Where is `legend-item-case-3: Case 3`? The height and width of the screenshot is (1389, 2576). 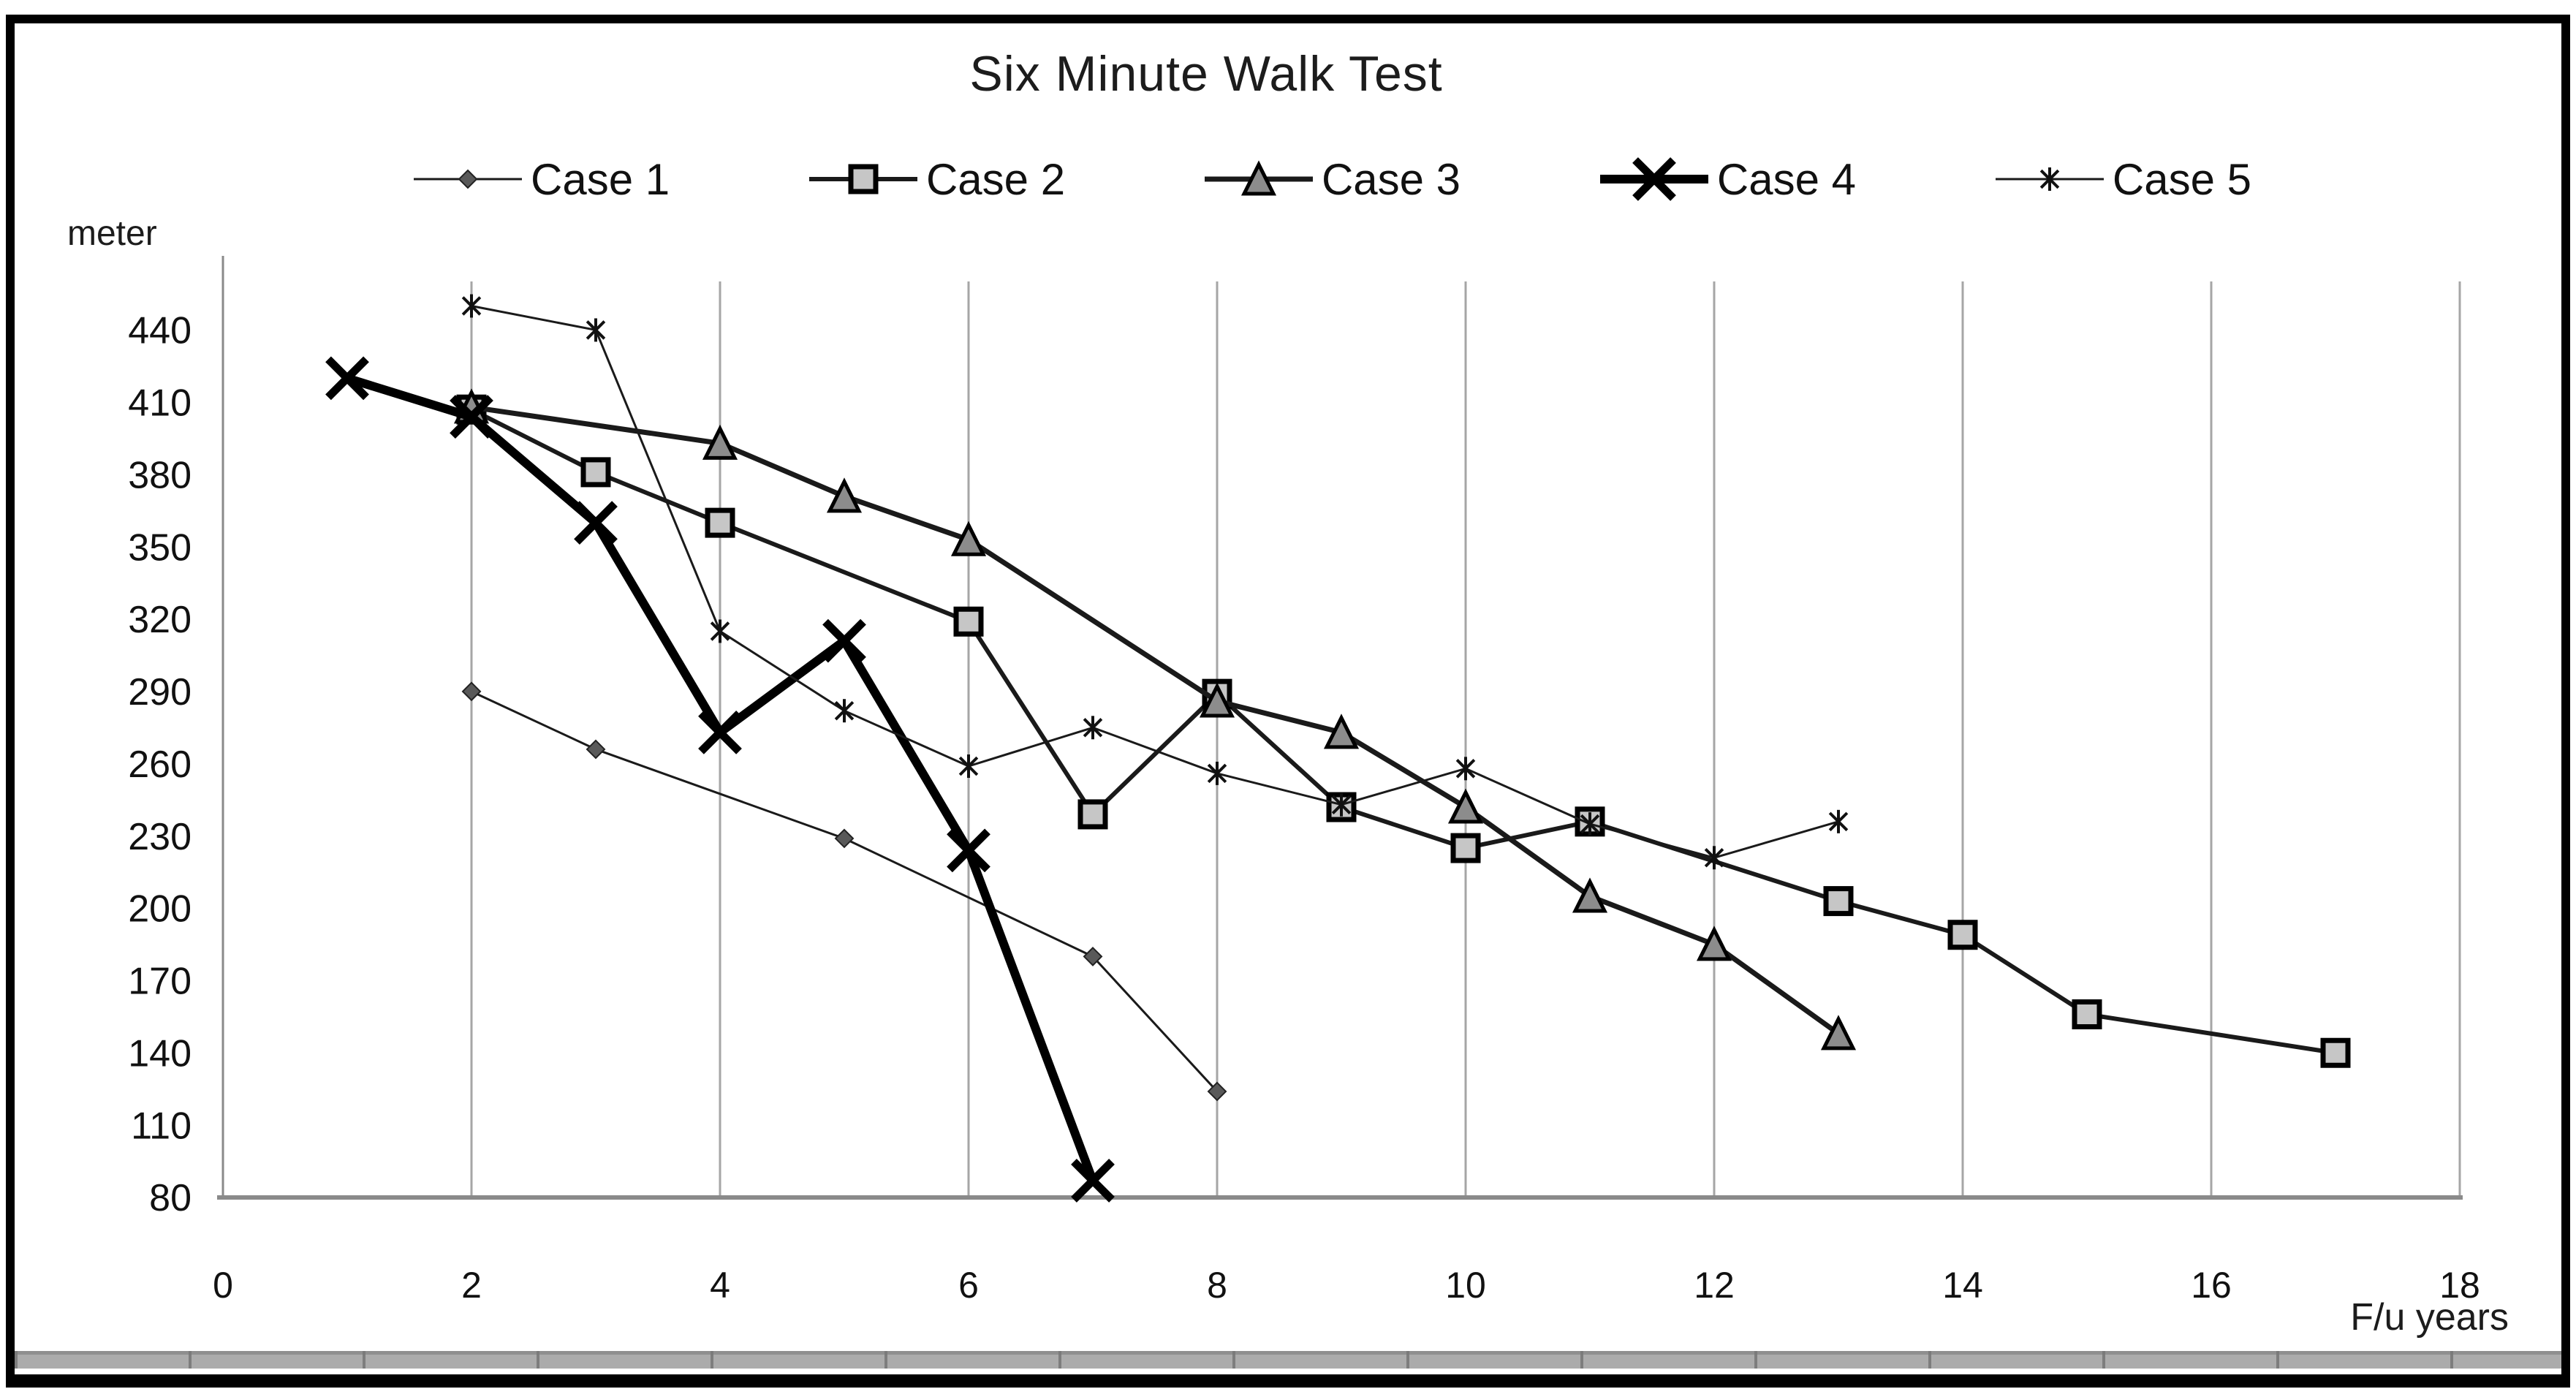
legend-item-case-3: Case 3 is located at coordinates (1330, 179).